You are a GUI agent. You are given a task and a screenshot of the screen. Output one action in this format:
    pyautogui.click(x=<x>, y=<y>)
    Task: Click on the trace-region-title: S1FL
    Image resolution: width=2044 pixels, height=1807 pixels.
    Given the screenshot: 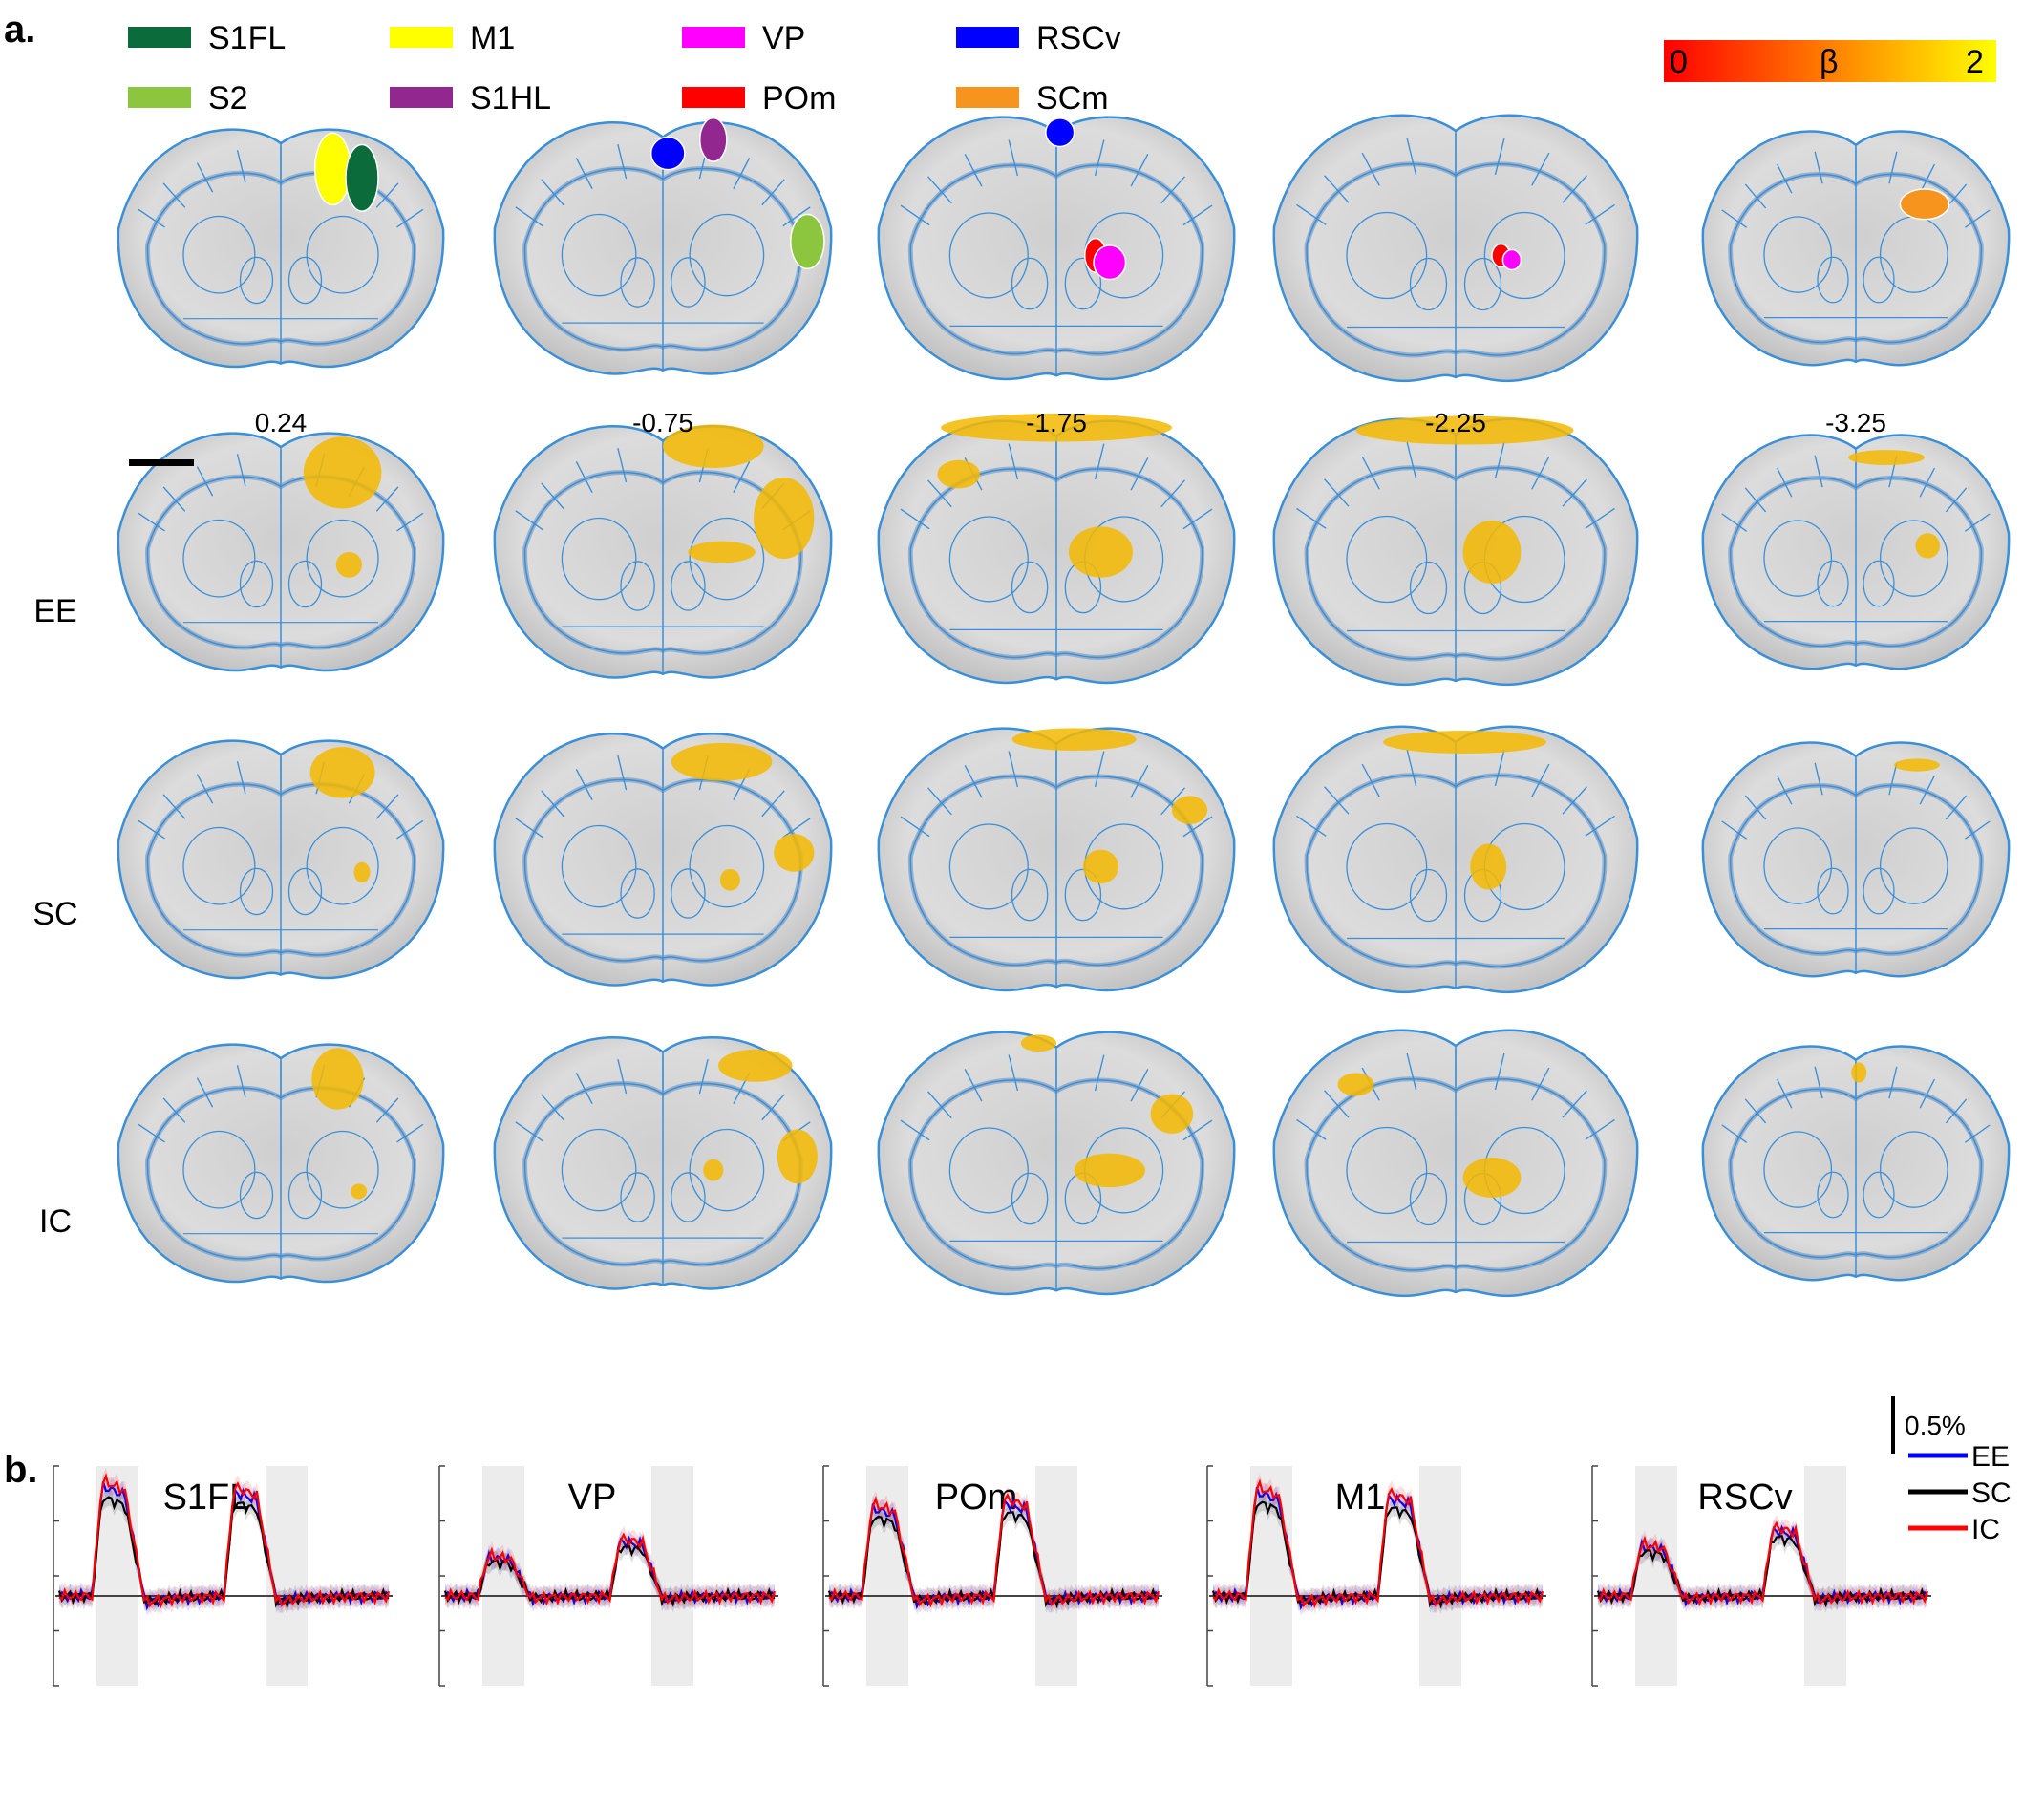 What is the action you would take?
    pyautogui.click(x=206, y=1497)
    